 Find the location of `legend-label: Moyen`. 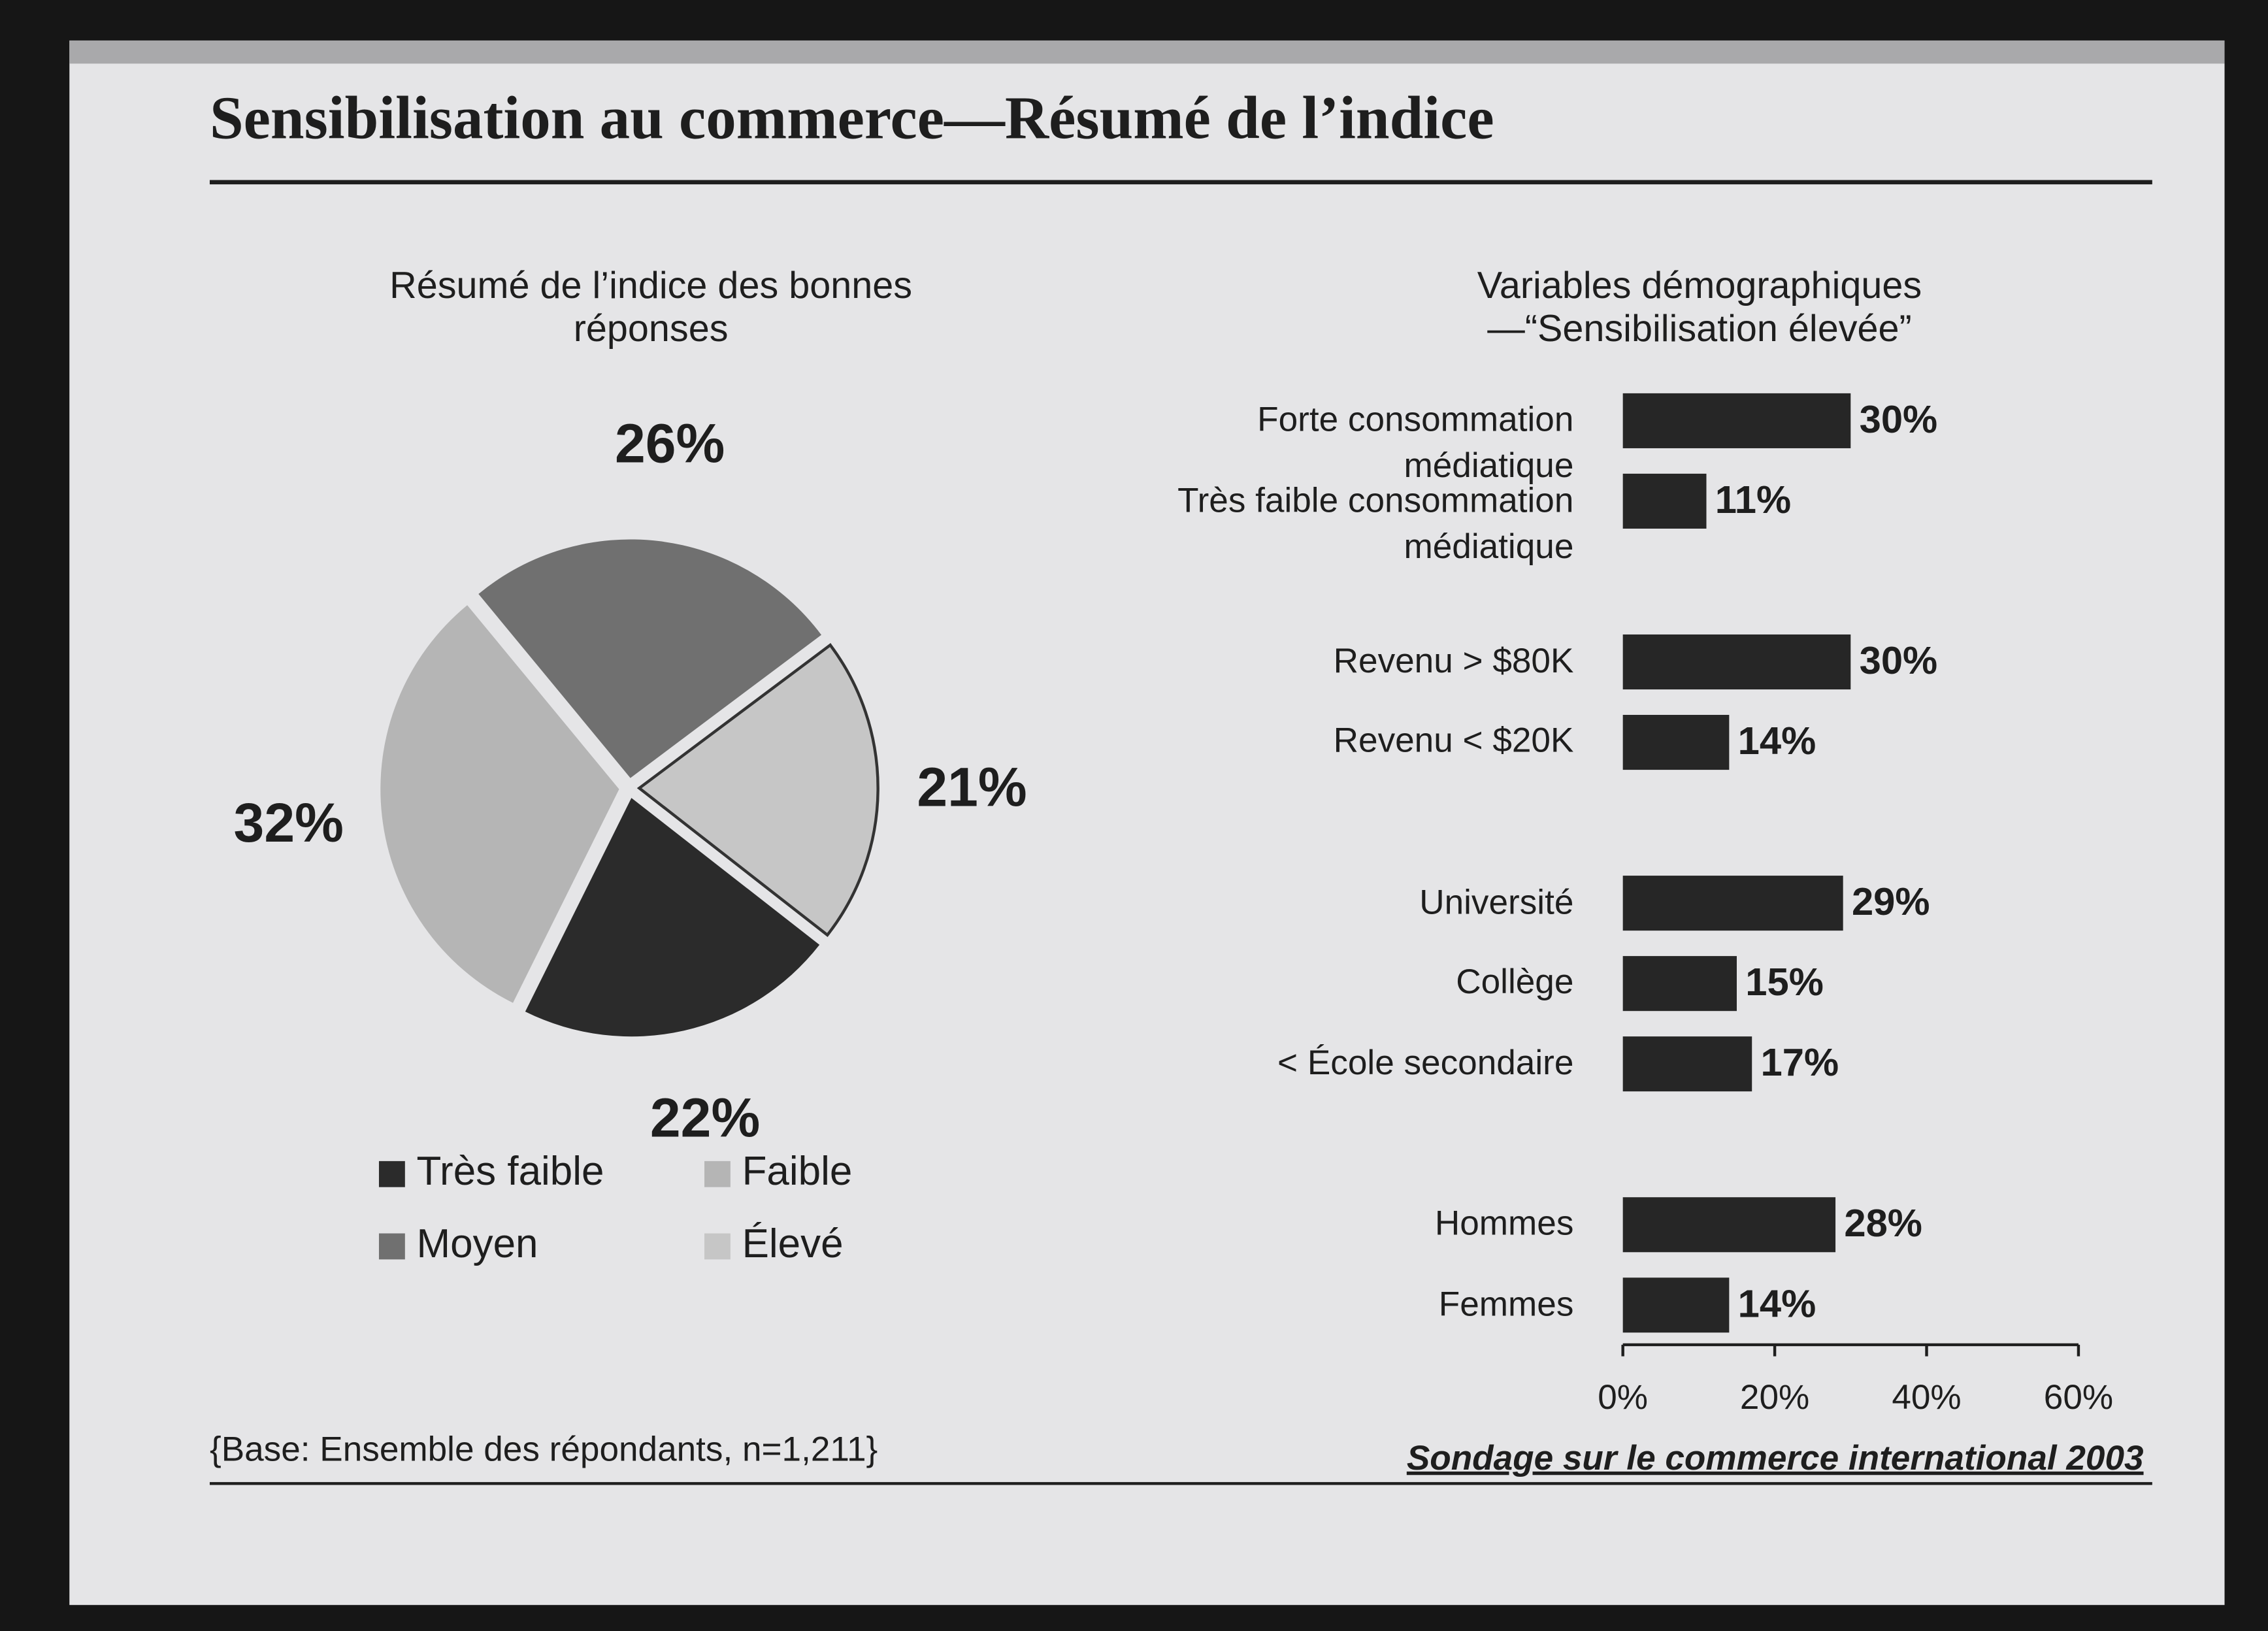

legend-label: Moyen is located at coordinates (477, 1243).